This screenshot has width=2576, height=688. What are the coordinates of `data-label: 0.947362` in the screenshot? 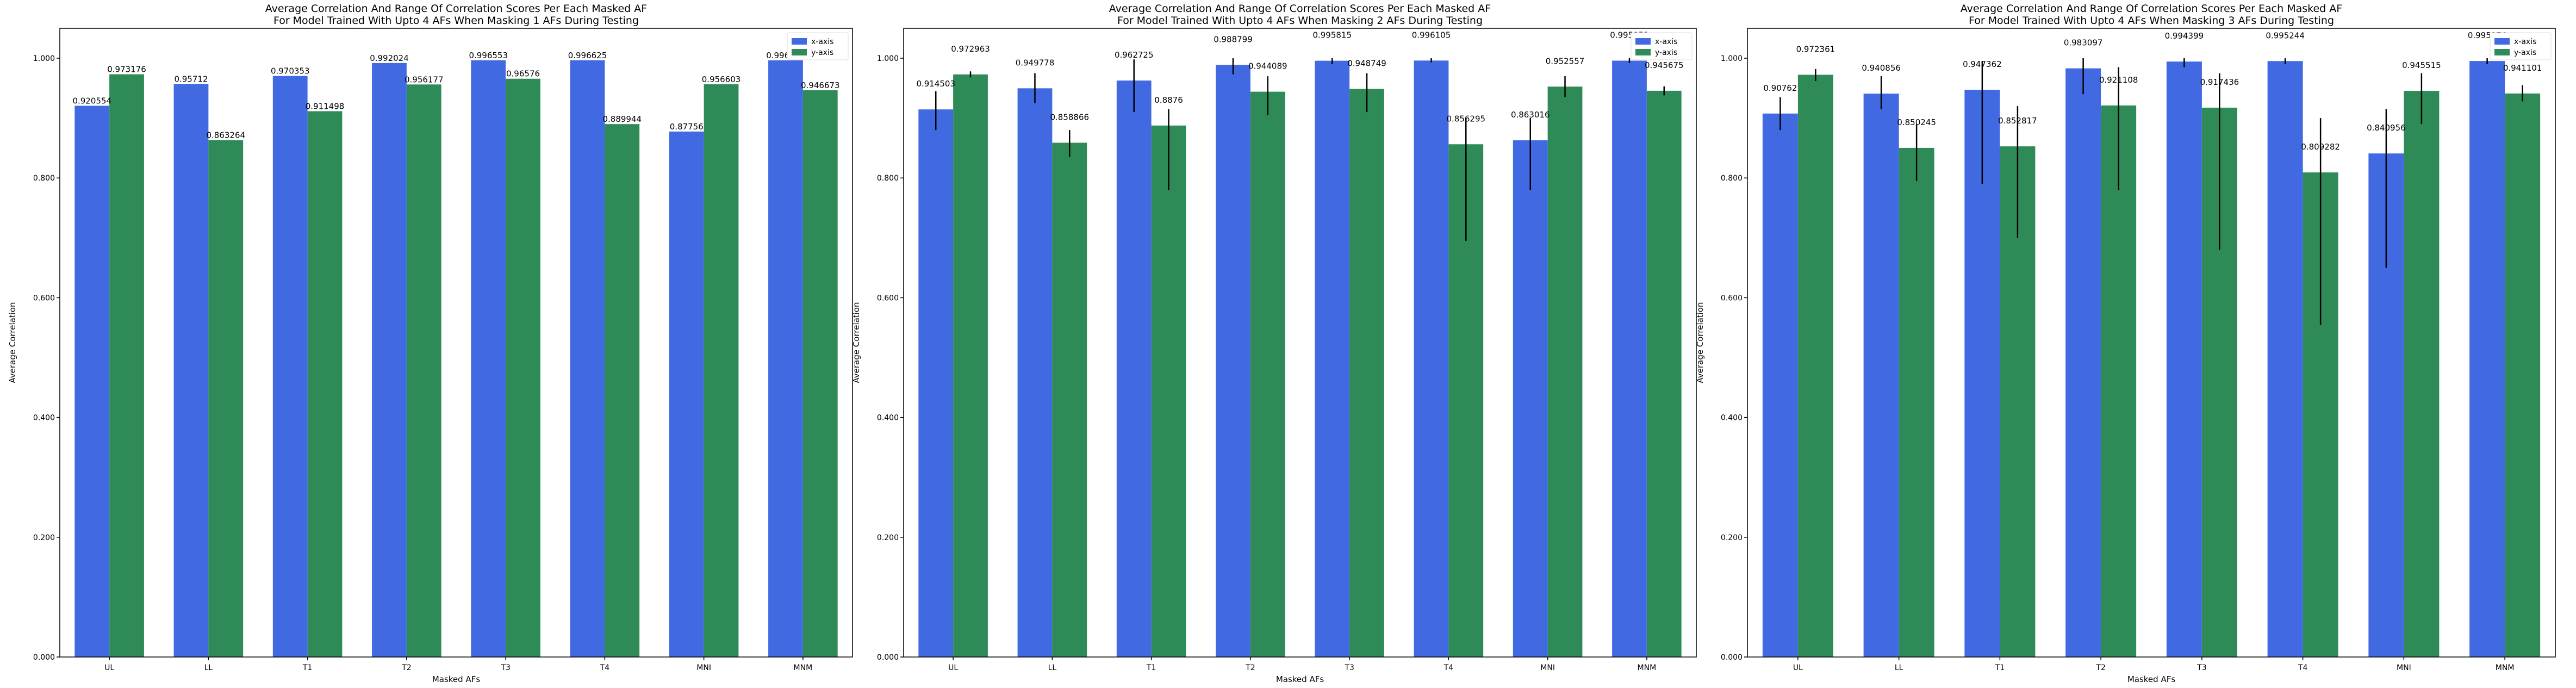 It's located at (1982, 64).